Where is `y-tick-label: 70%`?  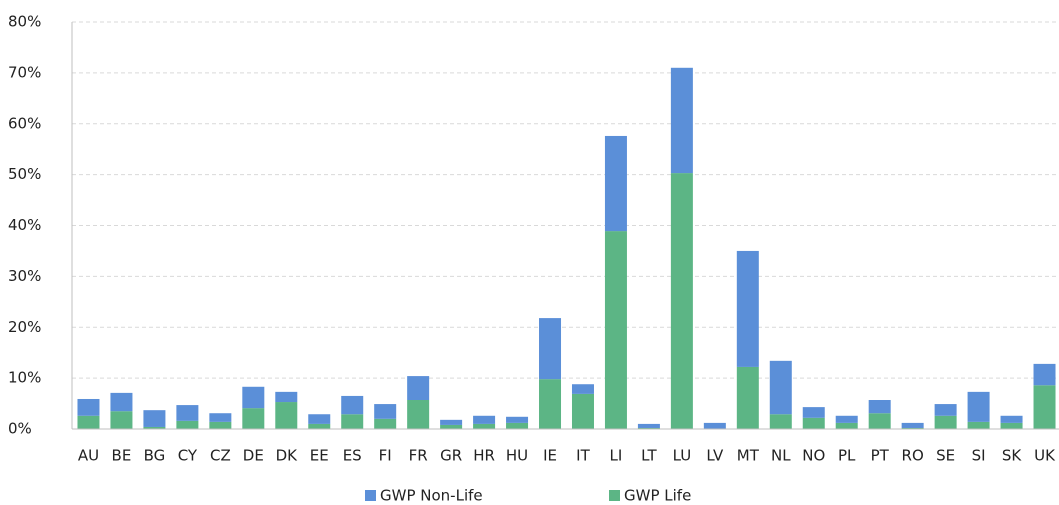 y-tick-label: 70% is located at coordinates (24, 72).